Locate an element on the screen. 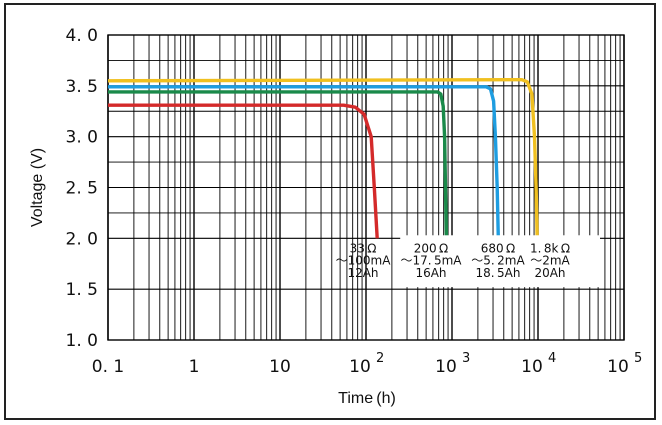 Image resolution: width=662 pixels, height=425 pixels. legend-current: ～5. 2mA is located at coordinates (498, 261).